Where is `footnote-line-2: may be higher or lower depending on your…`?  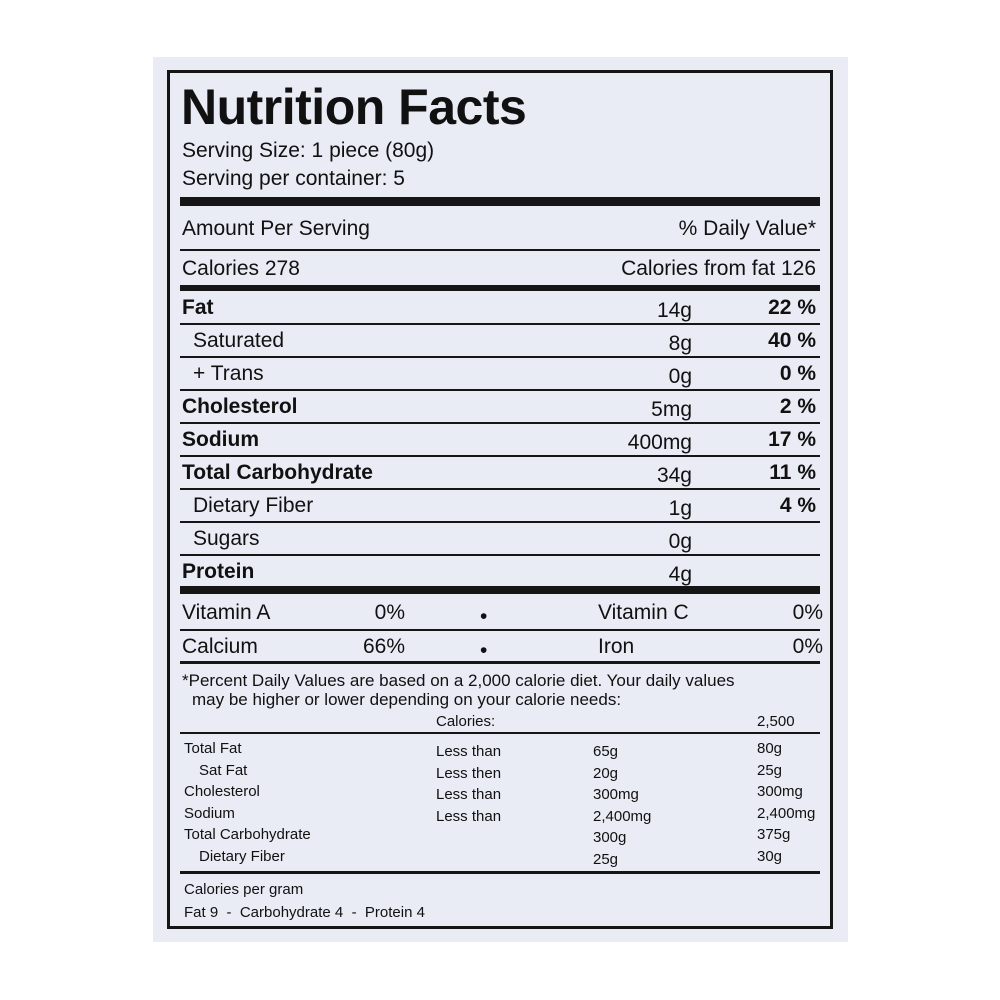
footnote-line-2: may be higher or lower depending on your… is located at coordinates (407, 699).